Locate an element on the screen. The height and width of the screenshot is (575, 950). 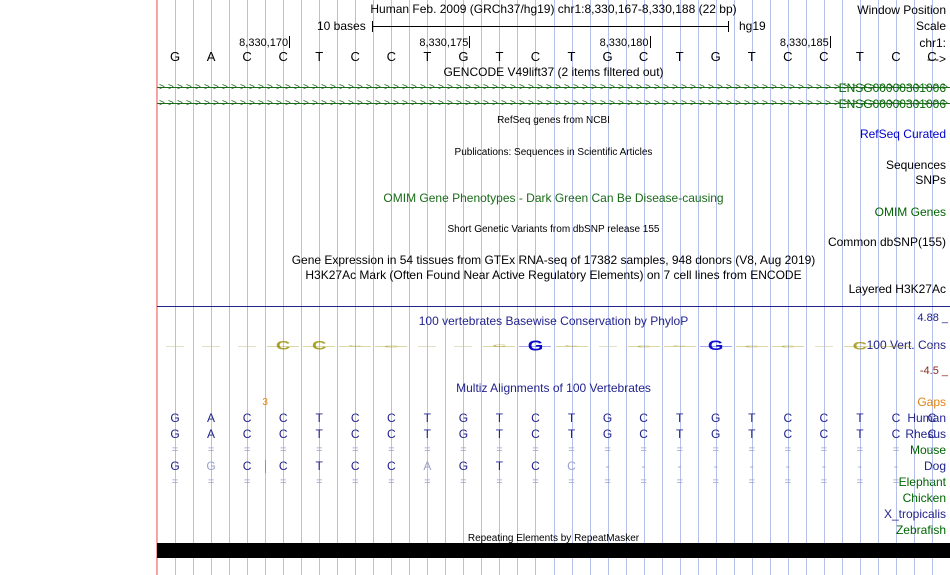
h3k27ac-label: Layered H3K27Ac is located at coordinates (897, 289).